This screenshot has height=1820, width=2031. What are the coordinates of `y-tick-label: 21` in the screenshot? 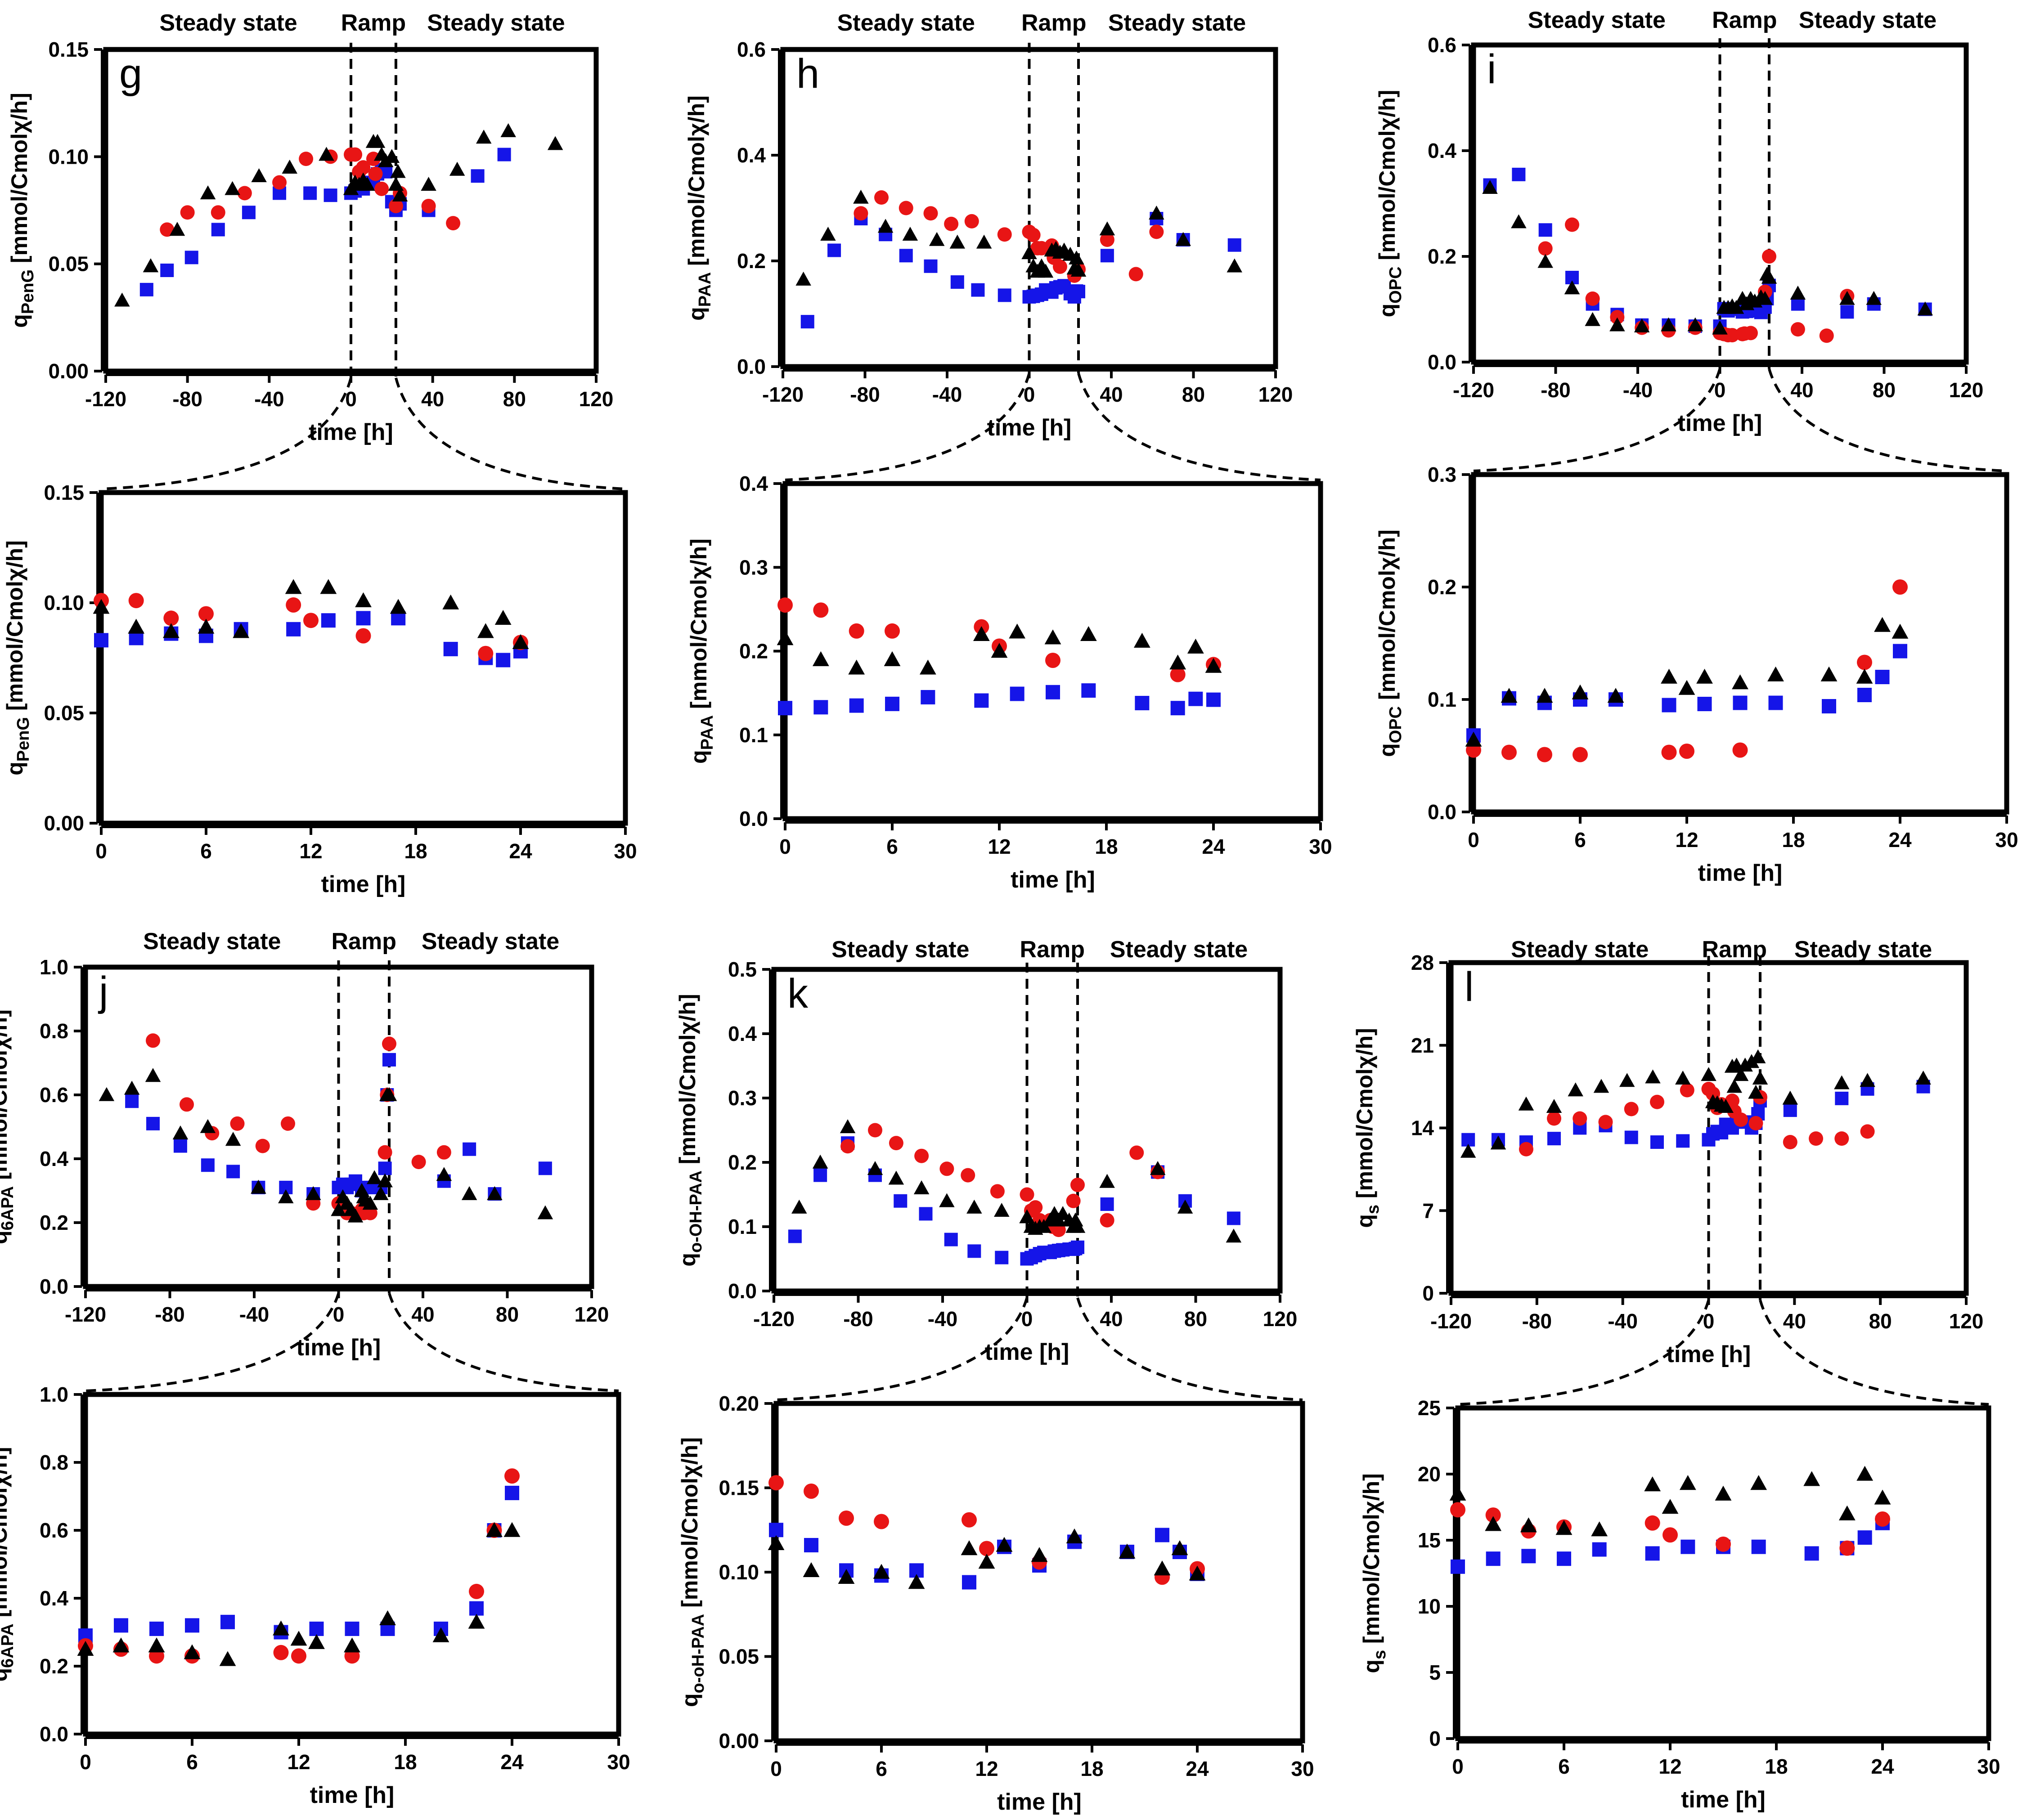 It's located at (1423, 1045).